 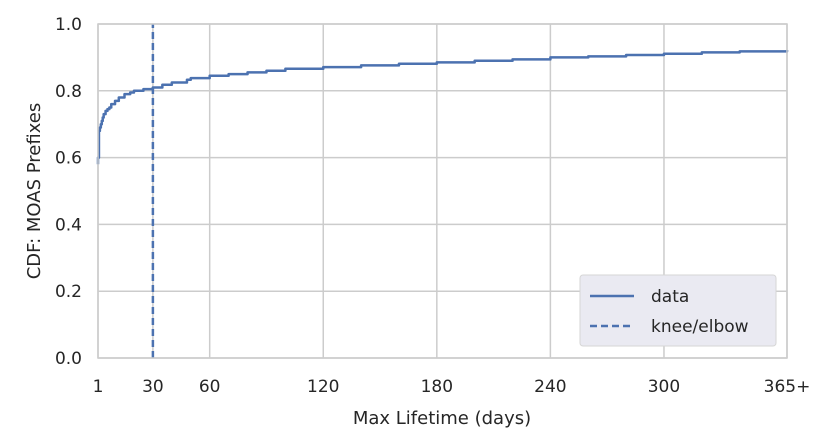 I want to click on x-axis-label: Max Lifetime (days), so click(x=442, y=418).